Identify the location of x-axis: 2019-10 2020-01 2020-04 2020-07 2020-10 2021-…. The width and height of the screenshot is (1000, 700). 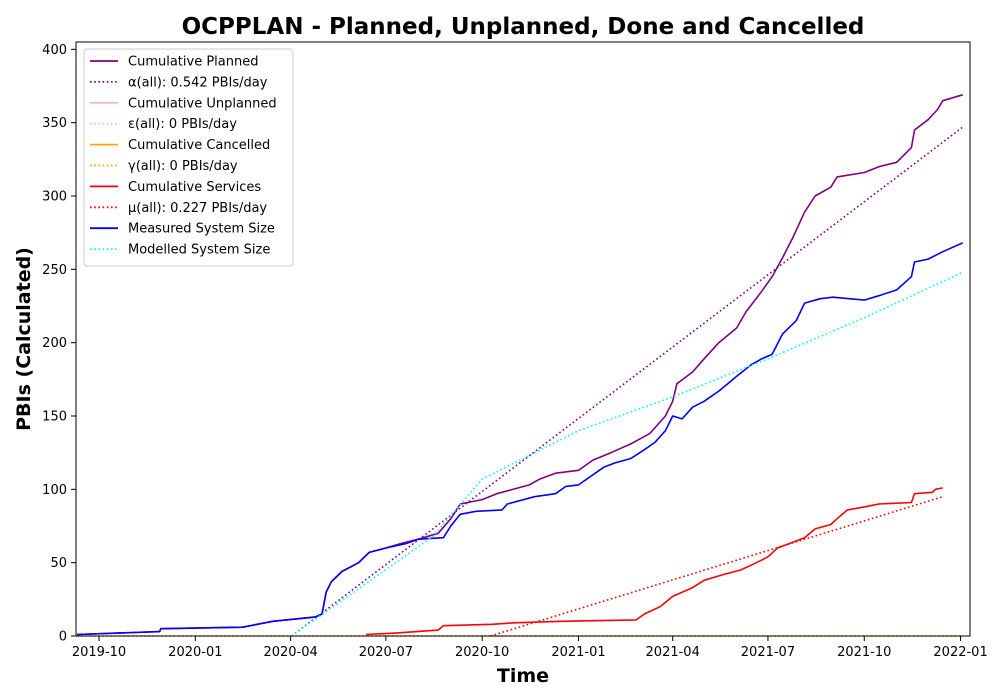
(530, 648).